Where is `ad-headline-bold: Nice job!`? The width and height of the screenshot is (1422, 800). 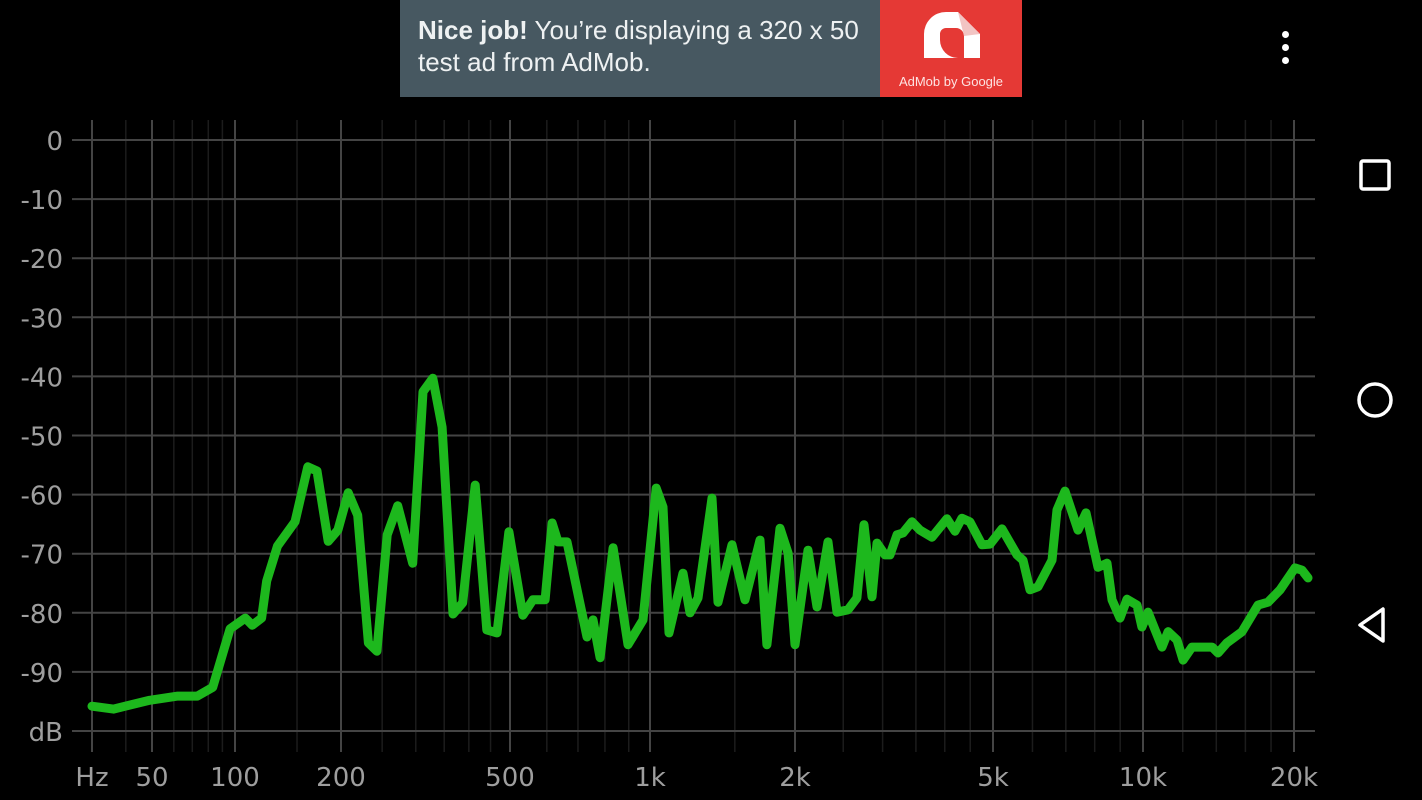 ad-headline-bold: Nice job! is located at coordinates (473, 30).